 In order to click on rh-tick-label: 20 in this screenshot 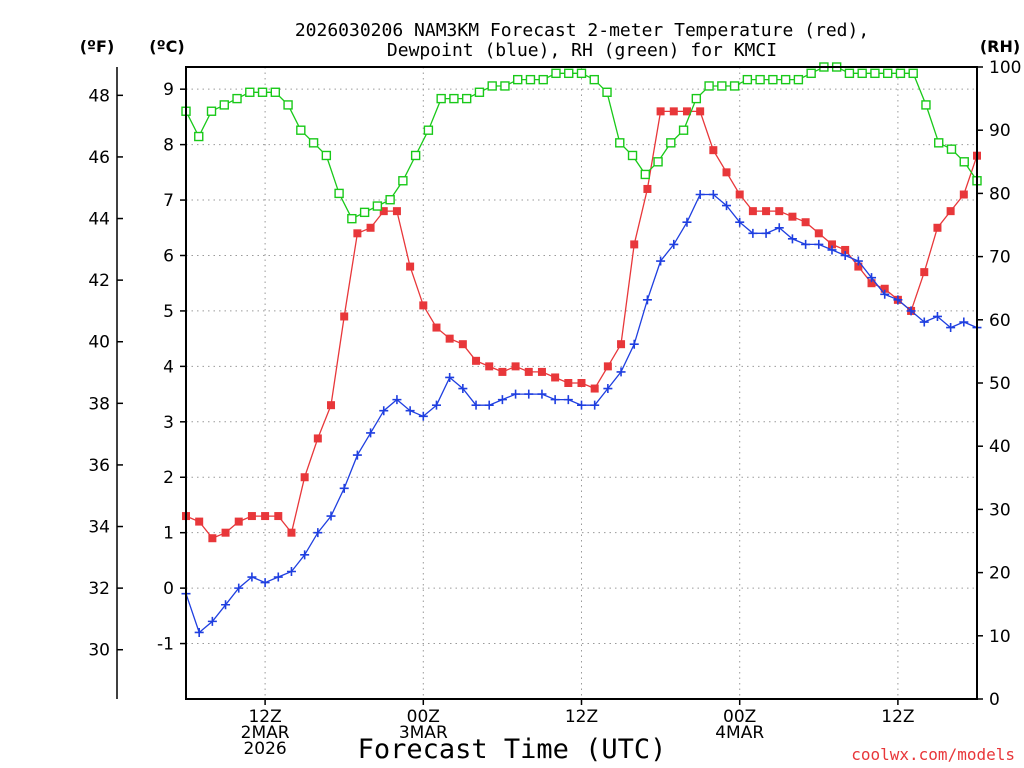, I will do `click(1000, 574)`.